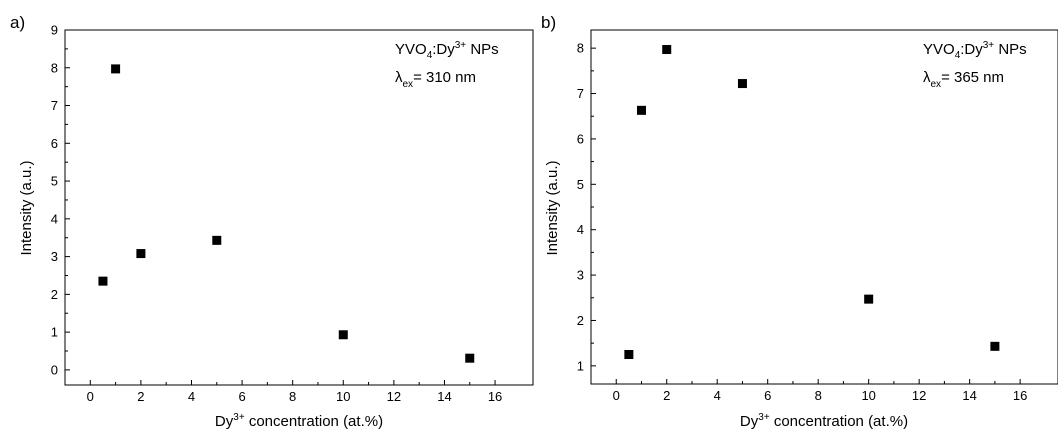 The width and height of the screenshot is (1058, 433). Describe the element at coordinates (548, 22) in the screenshot. I see `panel-label: b)` at that location.